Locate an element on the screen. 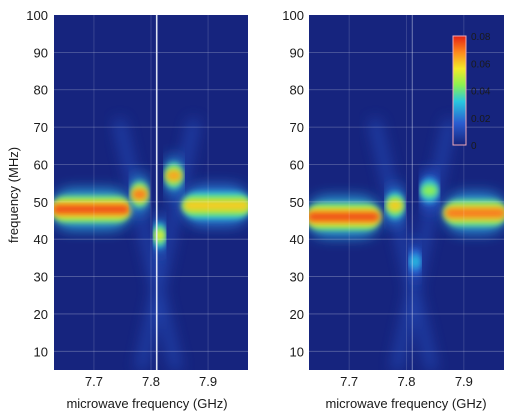  left-y-tick-label: 100 is located at coordinates (37, 15).